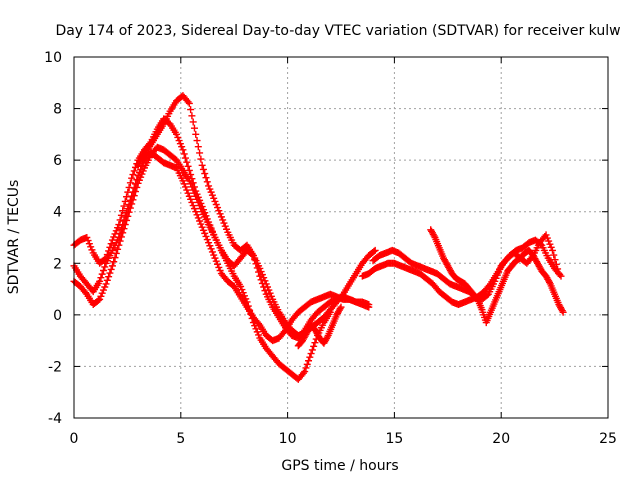 The image size is (640, 480). What do you see at coordinates (55, 419) in the screenshot?
I see `y-tick-label: -4` at bounding box center [55, 419].